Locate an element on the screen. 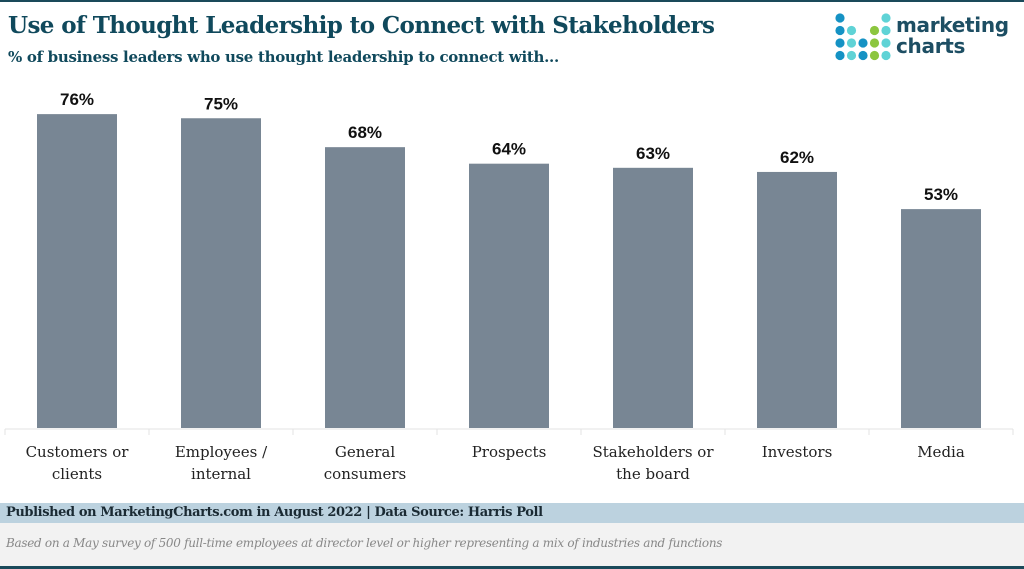 This screenshot has width=1024, height=569. bottom-border is located at coordinates (512, 567).